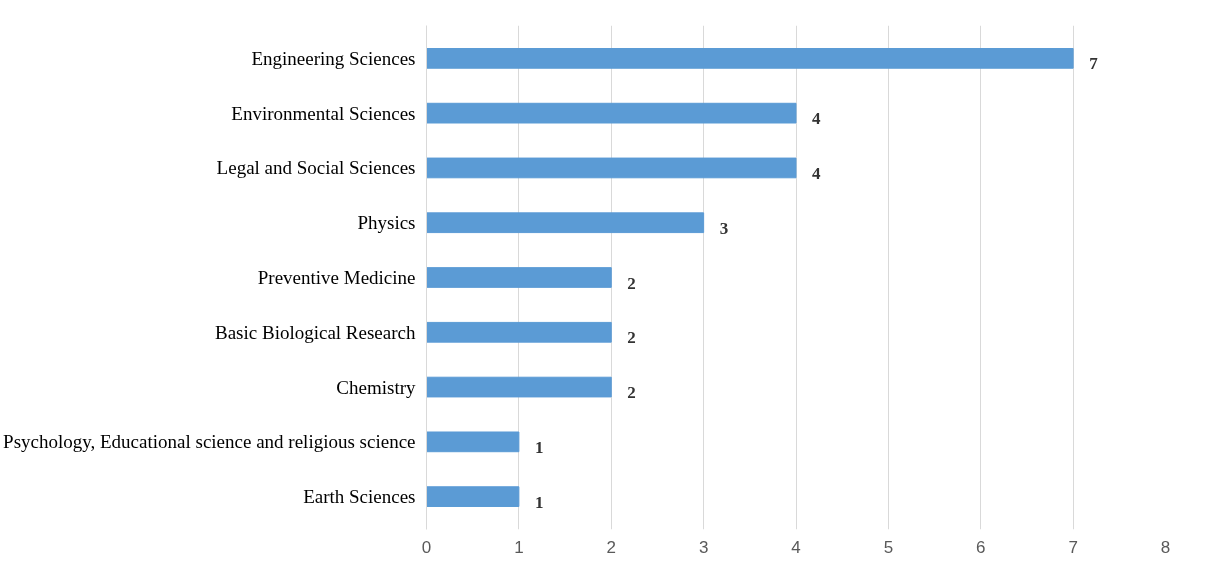 Image resolution: width=1208 pixels, height=562 pixels. What do you see at coordinates (611, 547) in the screenshot?
I see `x-tick-label: 2` at bounding box center [611, 547].